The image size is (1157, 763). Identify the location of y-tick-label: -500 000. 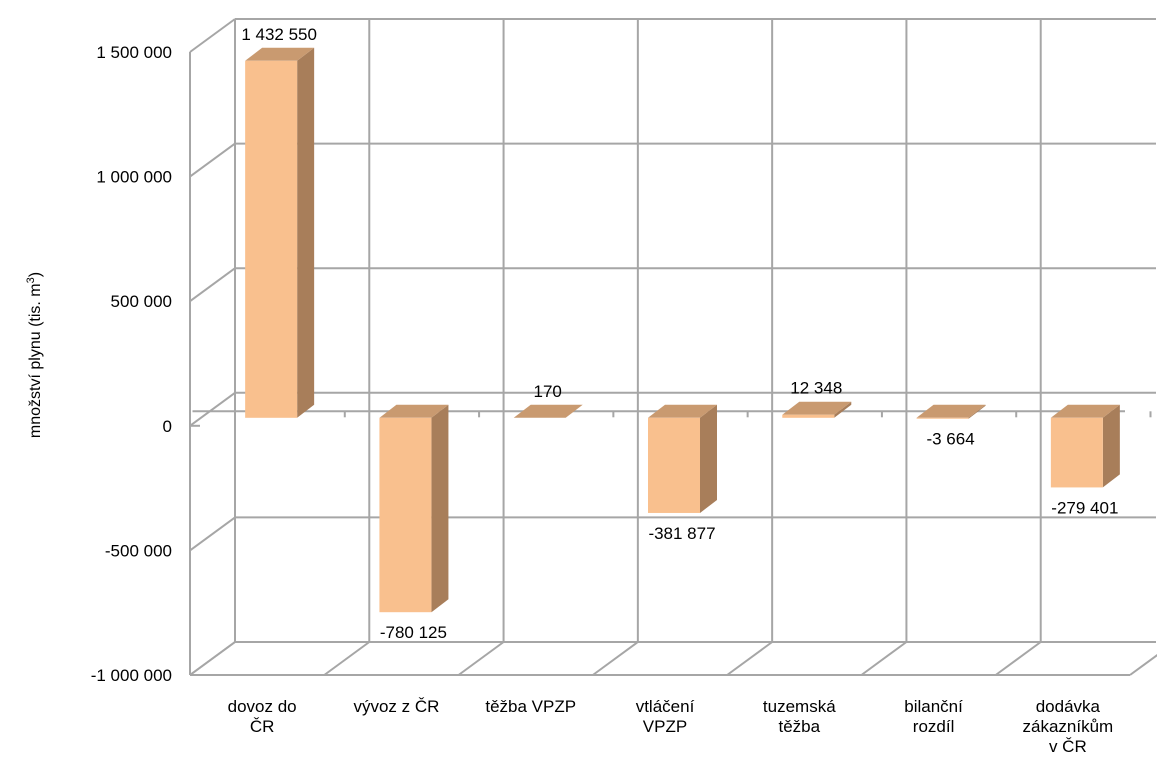
(138, 550).